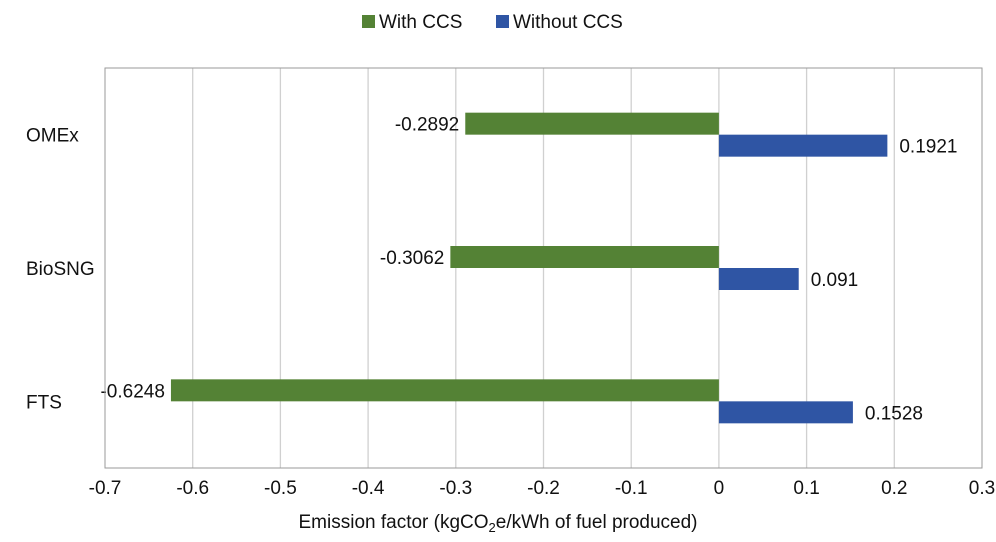 The image size is (996, 542). What do you see at coordinates (719, 488) in the screenshot?
I see `x-tick-label: 0` at bounding box center [719, 488].